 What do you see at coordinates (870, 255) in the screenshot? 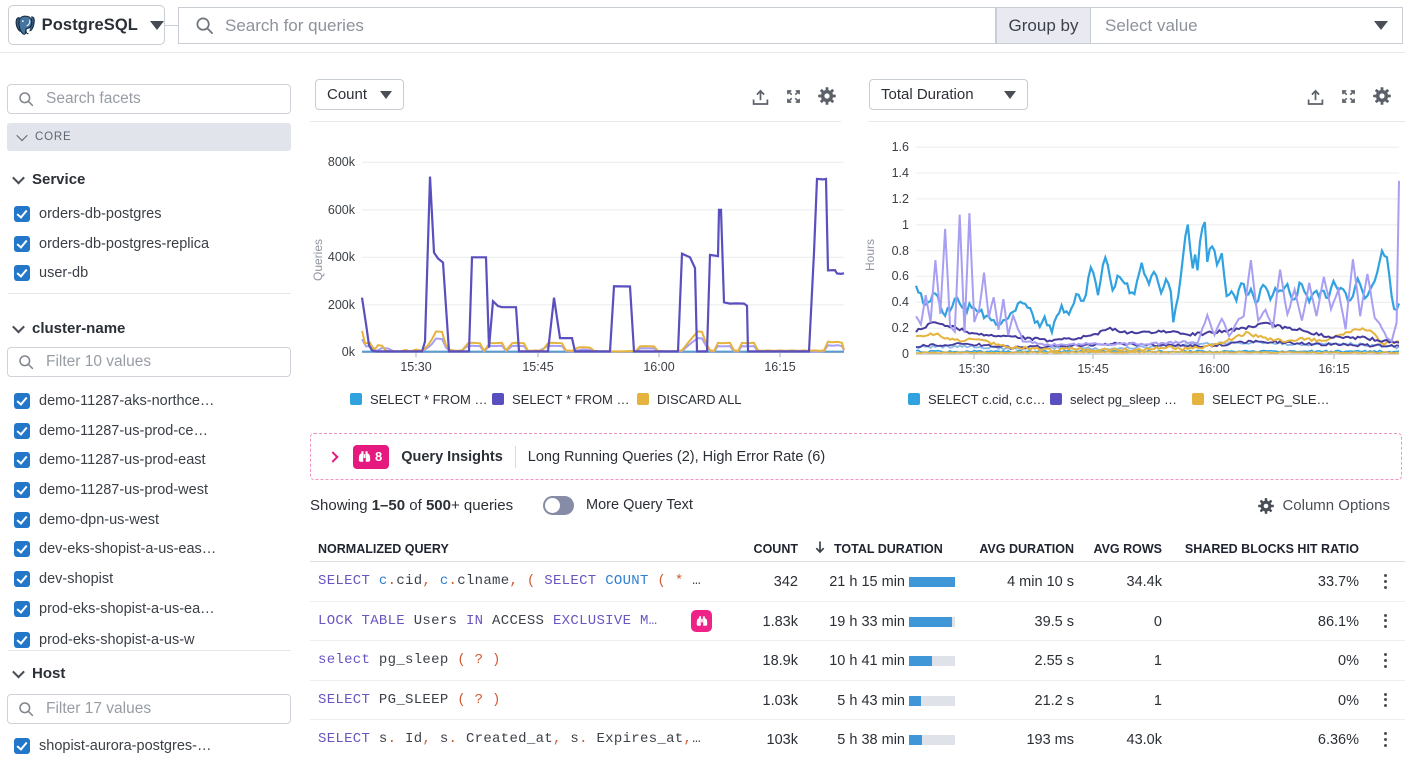
I see `svg-text: Hours` at bounding box center [870, 255].